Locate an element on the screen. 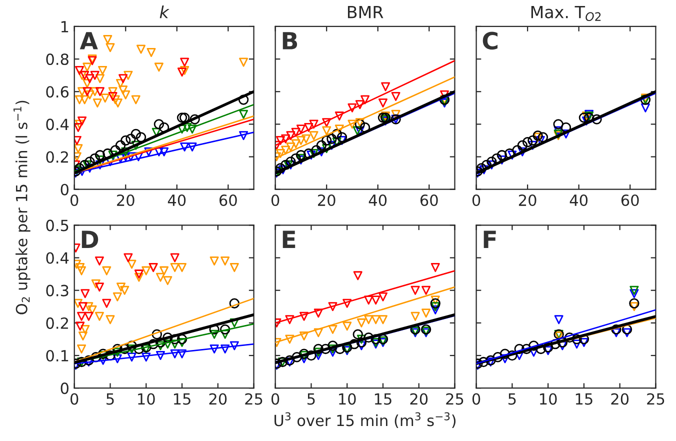 This screenshot has height=441, width=676. y-tick-label: 0.5 is located at coordinates (57, 226).